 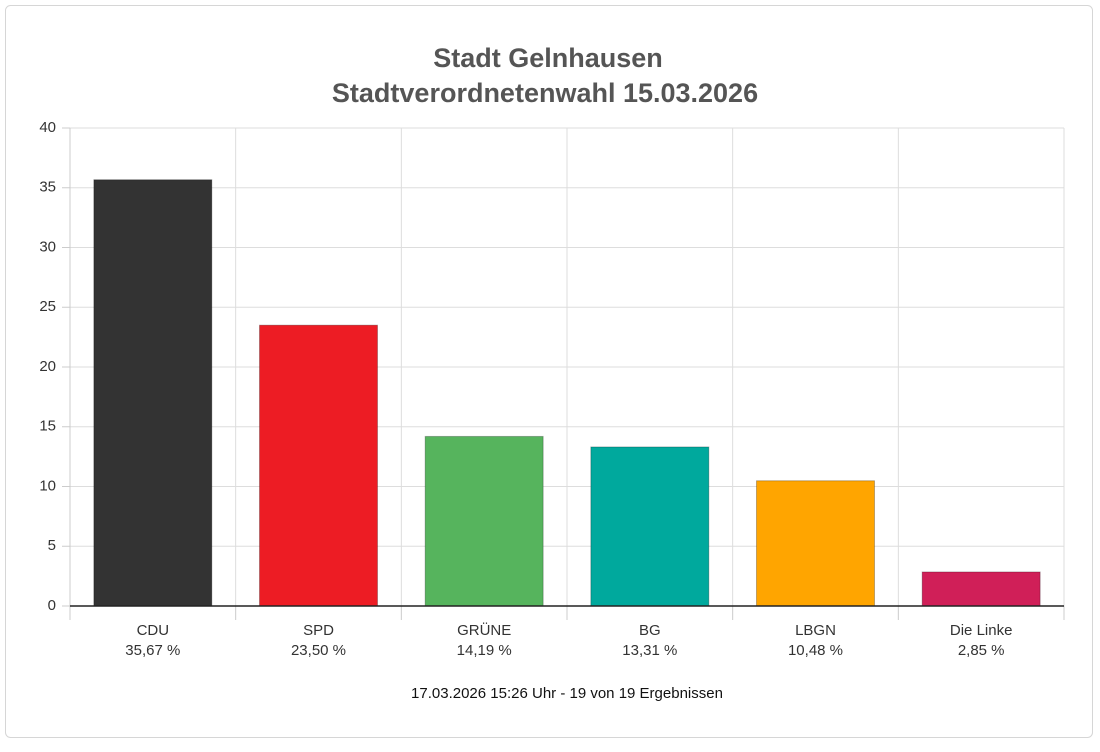 I want to click on y-tick-label: 5, so click(x=52, y=545).